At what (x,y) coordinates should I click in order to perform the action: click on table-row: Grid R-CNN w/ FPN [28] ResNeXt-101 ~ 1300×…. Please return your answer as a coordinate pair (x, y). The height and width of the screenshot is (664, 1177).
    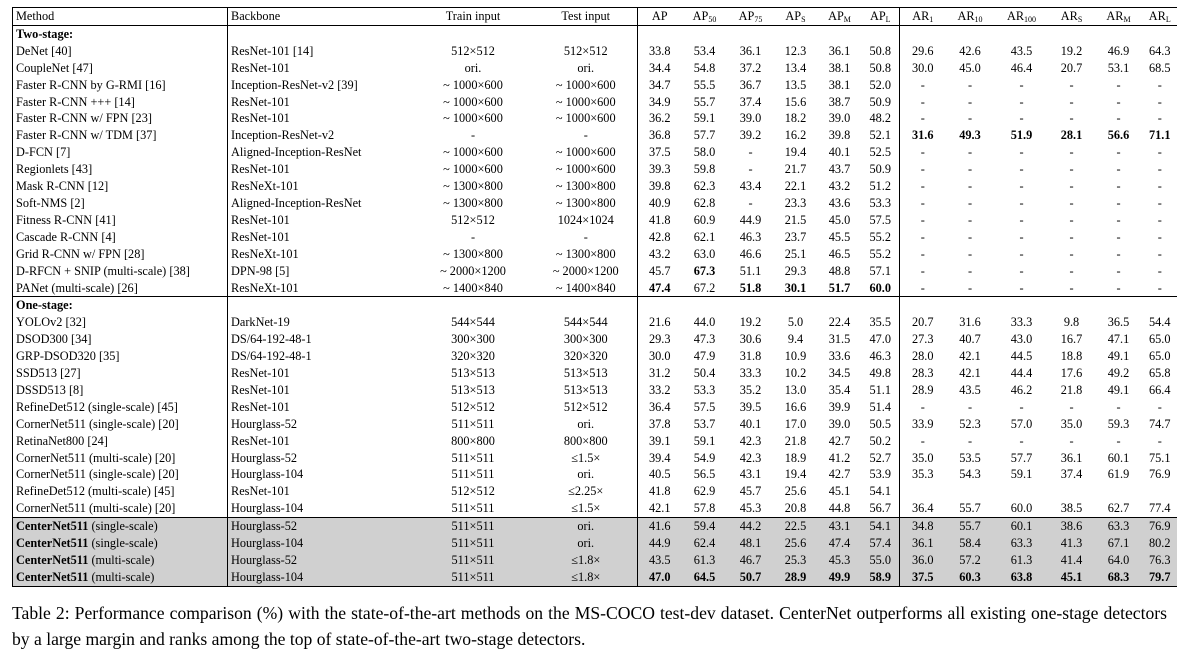
    Looking at the image, I should click on (594, 254).